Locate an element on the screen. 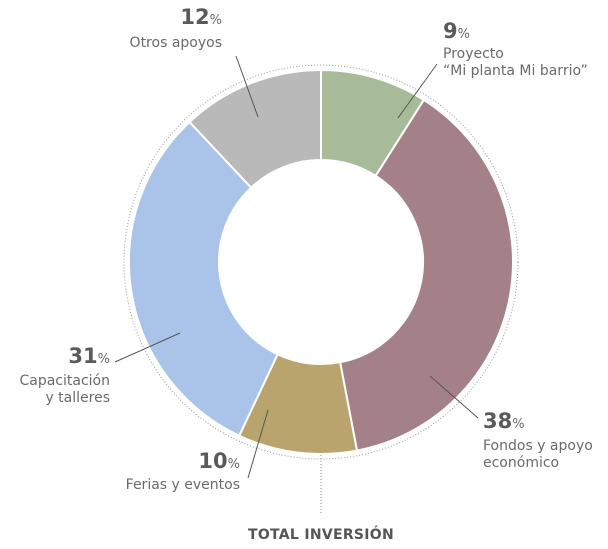 Image resolution: width=608 pixels, height=549 pixels. value-label: 38% is located at coordinates (504, 421).